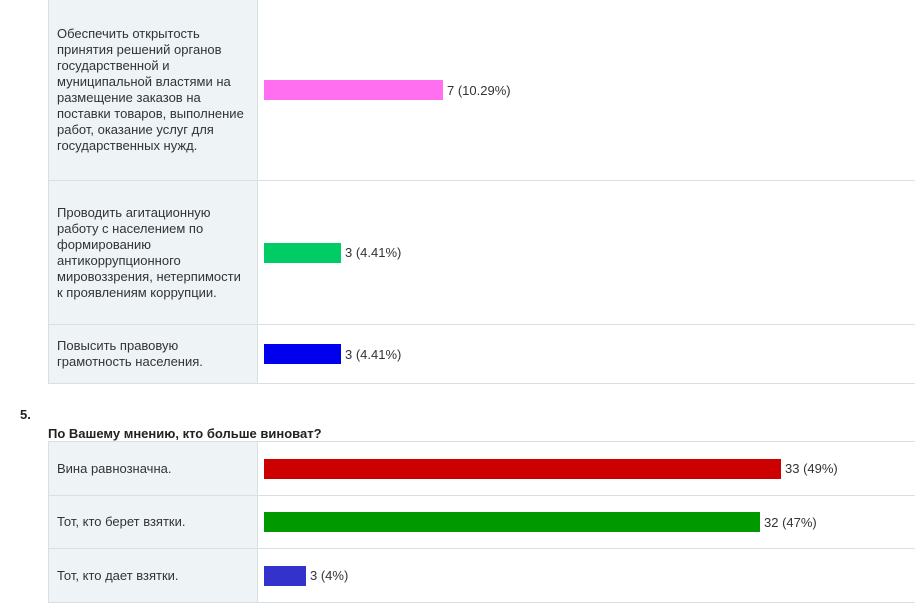 This screenshot has height=605, width=915. I want to click on result-cell: 33 (49%), so click(586, 468).